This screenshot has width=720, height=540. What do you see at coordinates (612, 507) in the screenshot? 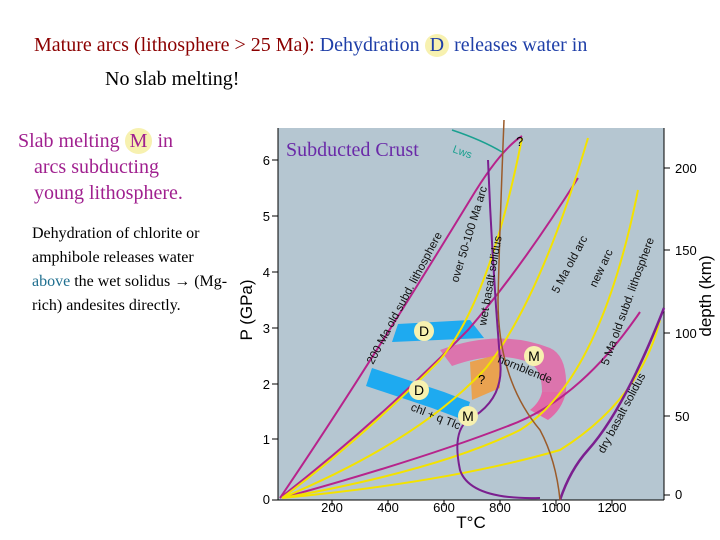
I see `t-tick-1200: 1200` at bounding box center [612, 507].